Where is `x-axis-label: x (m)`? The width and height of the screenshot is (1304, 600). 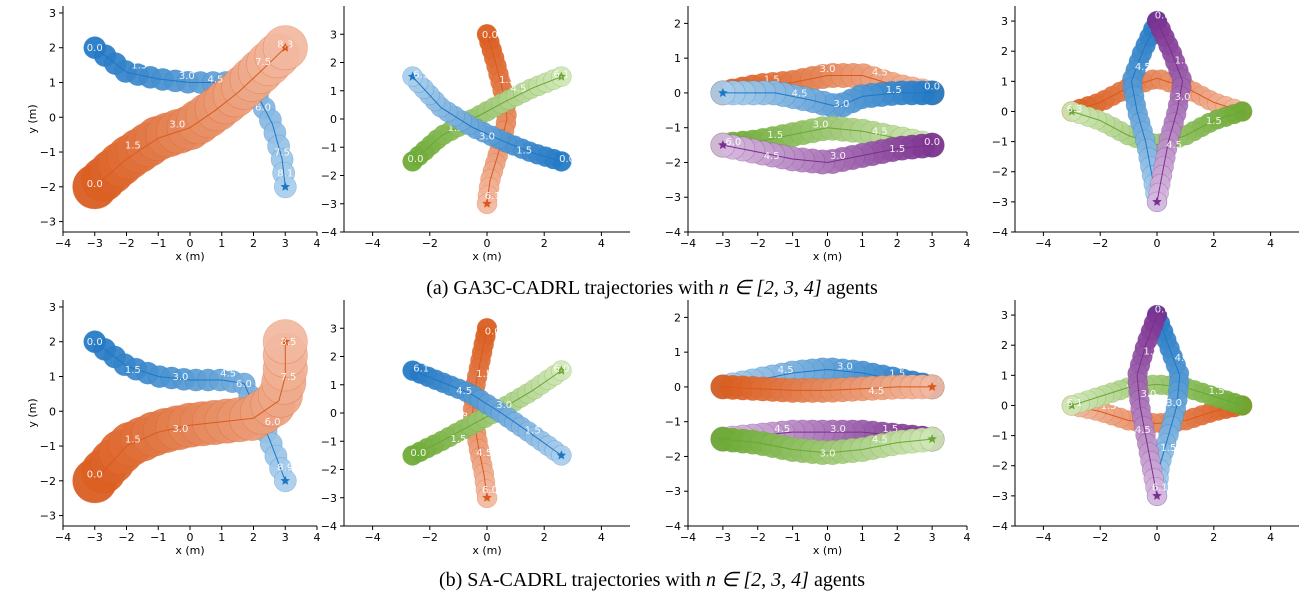
x-axis-label: x (m) is located at coordinates (189, 550).